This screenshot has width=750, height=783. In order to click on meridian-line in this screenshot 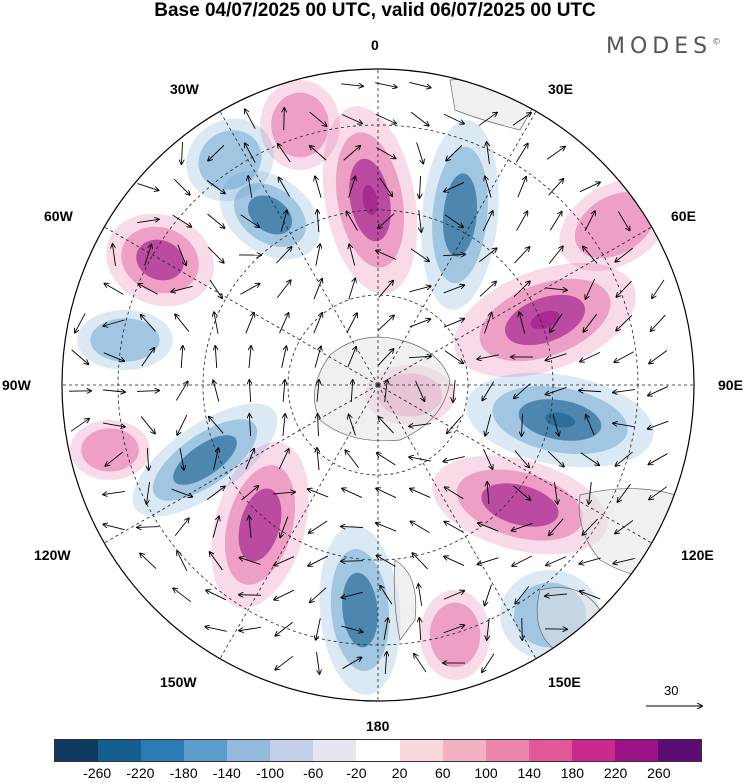, I will do `click(295, 242)`.